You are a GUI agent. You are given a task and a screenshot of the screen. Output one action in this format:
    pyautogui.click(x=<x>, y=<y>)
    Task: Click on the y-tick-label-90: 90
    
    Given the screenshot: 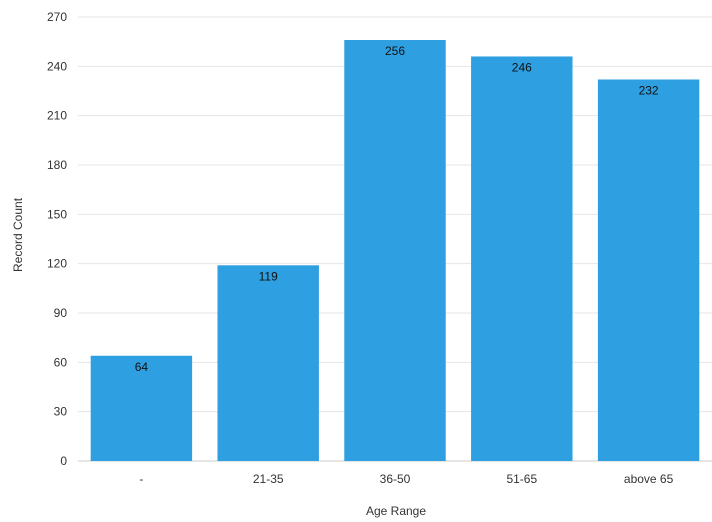 What is the action you would take?
    pyautogui.click(x=61, y=313)
    